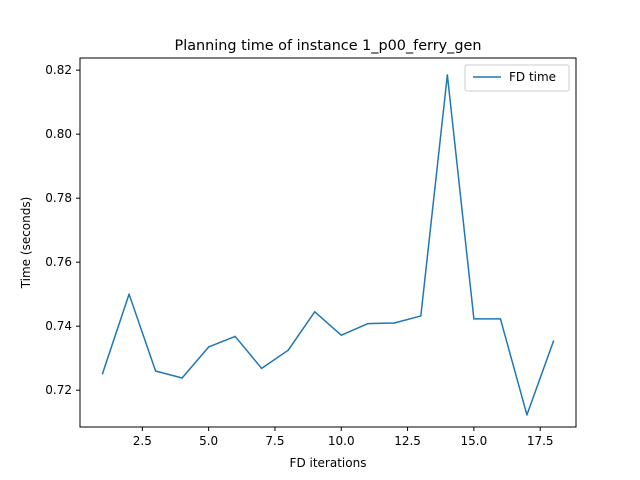 This screenshot has width=640, height=480. Describe the element at coordinates (407, 441) in the screenshot. I see `x-tick-label: 12.5` at that location.